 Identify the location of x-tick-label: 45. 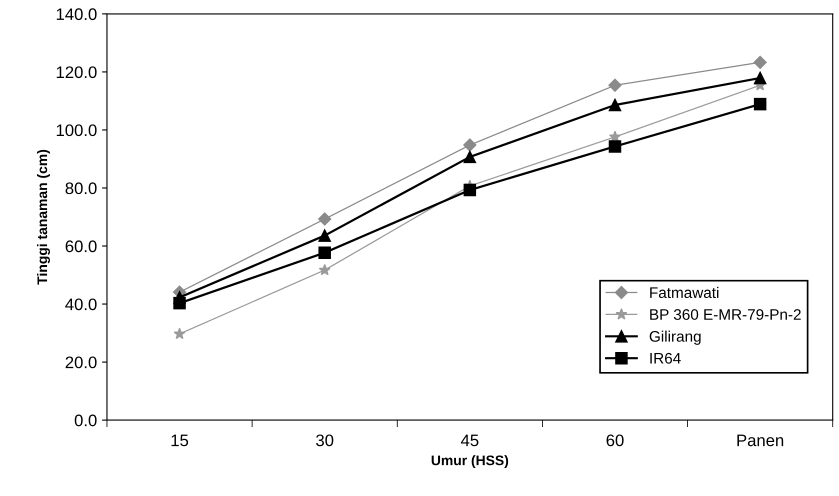
(469, 440).